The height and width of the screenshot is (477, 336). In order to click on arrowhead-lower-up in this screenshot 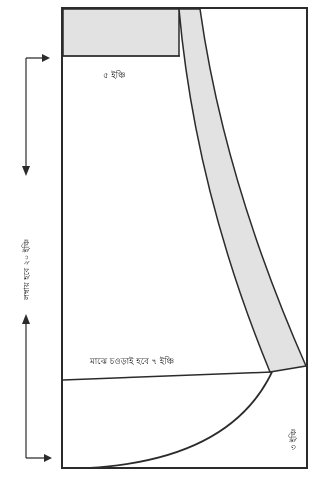, I will do `click(26, 319)`.